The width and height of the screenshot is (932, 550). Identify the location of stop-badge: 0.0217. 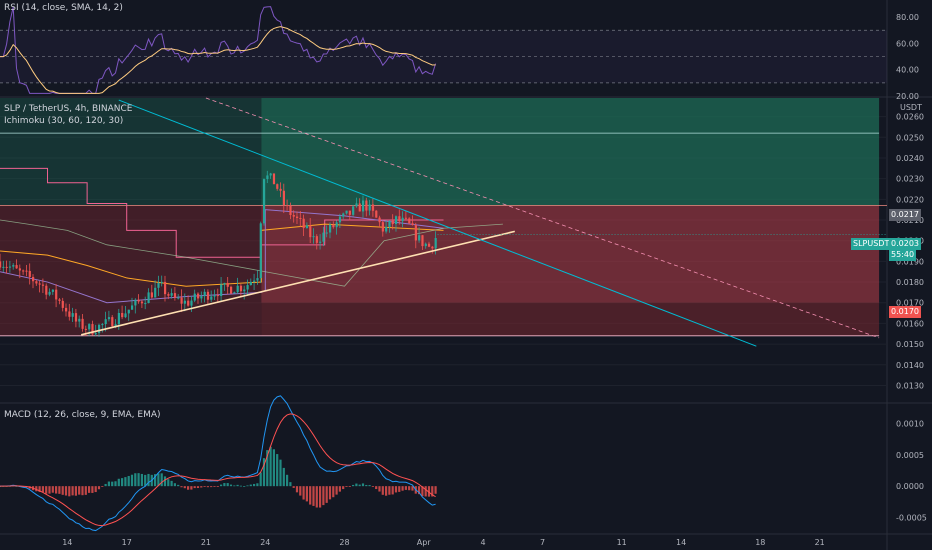
(905, 215).